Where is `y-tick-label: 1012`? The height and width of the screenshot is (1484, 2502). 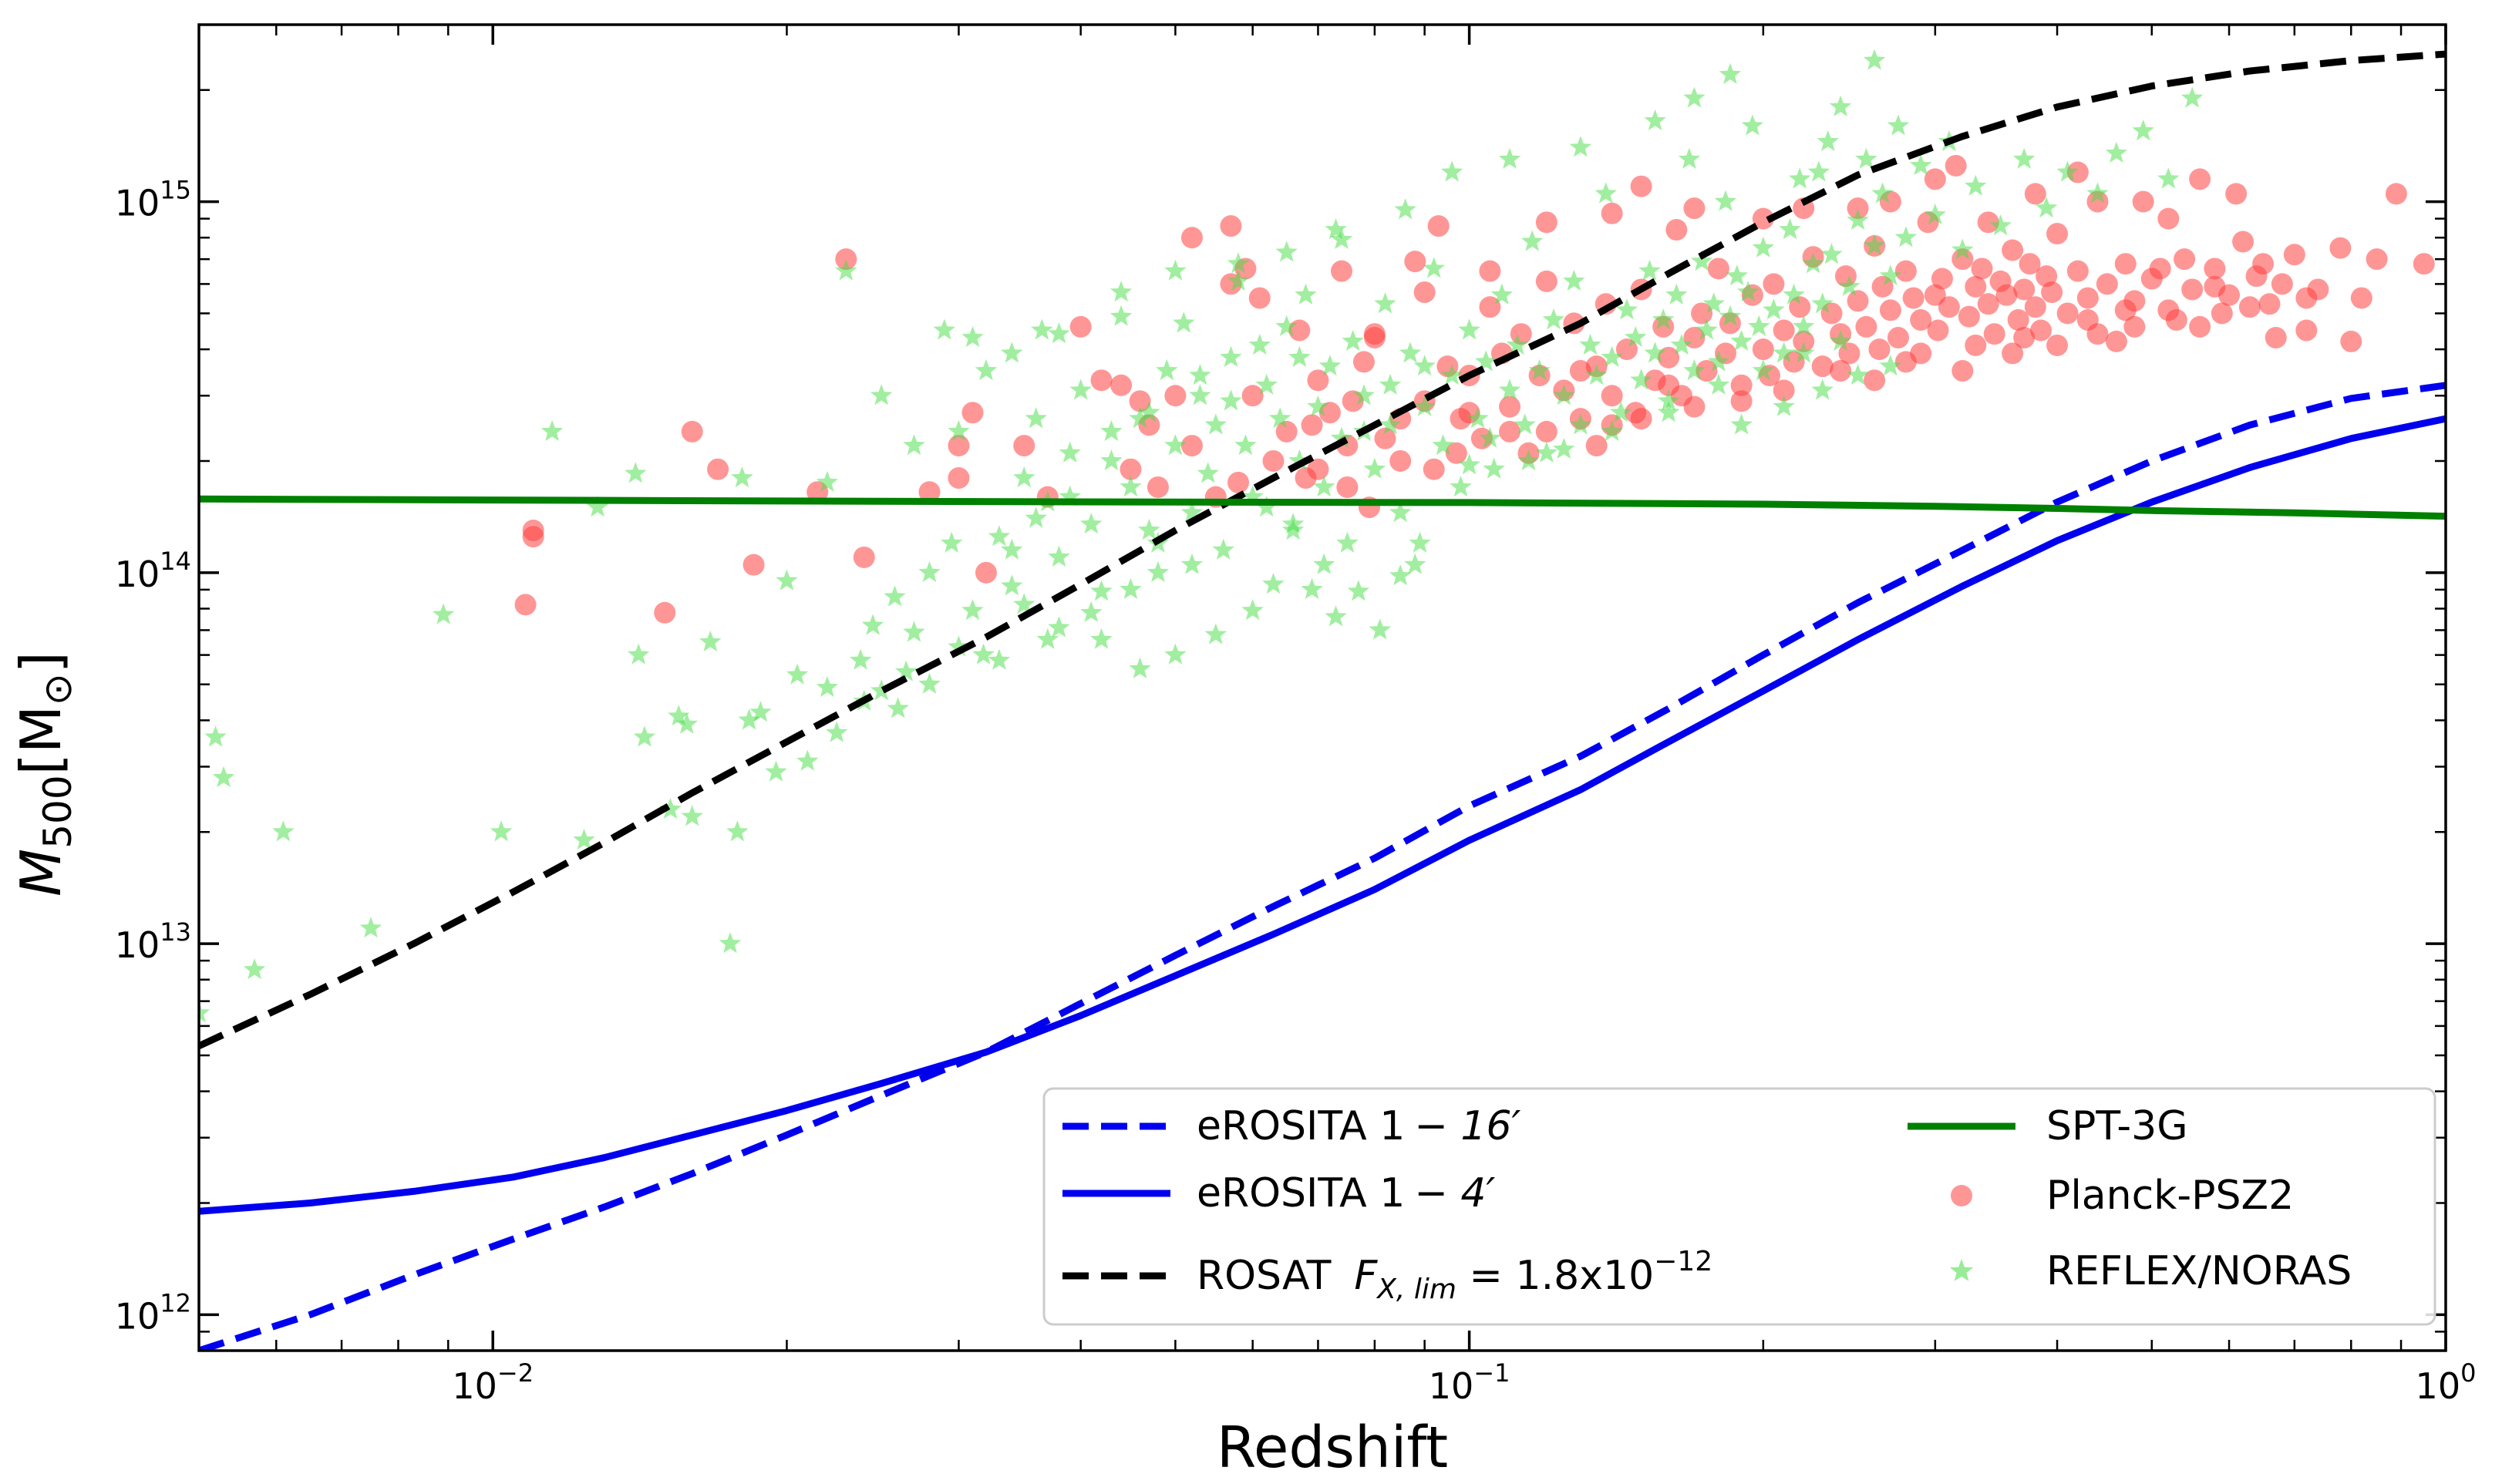 y-tick-label: 1012 is located at coordinates (153, 1312).